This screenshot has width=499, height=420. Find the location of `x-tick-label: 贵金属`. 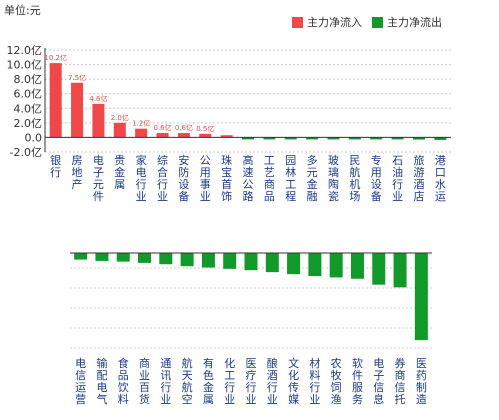

x-tick-label: 贵金属 is located at coordinates (119, 172).